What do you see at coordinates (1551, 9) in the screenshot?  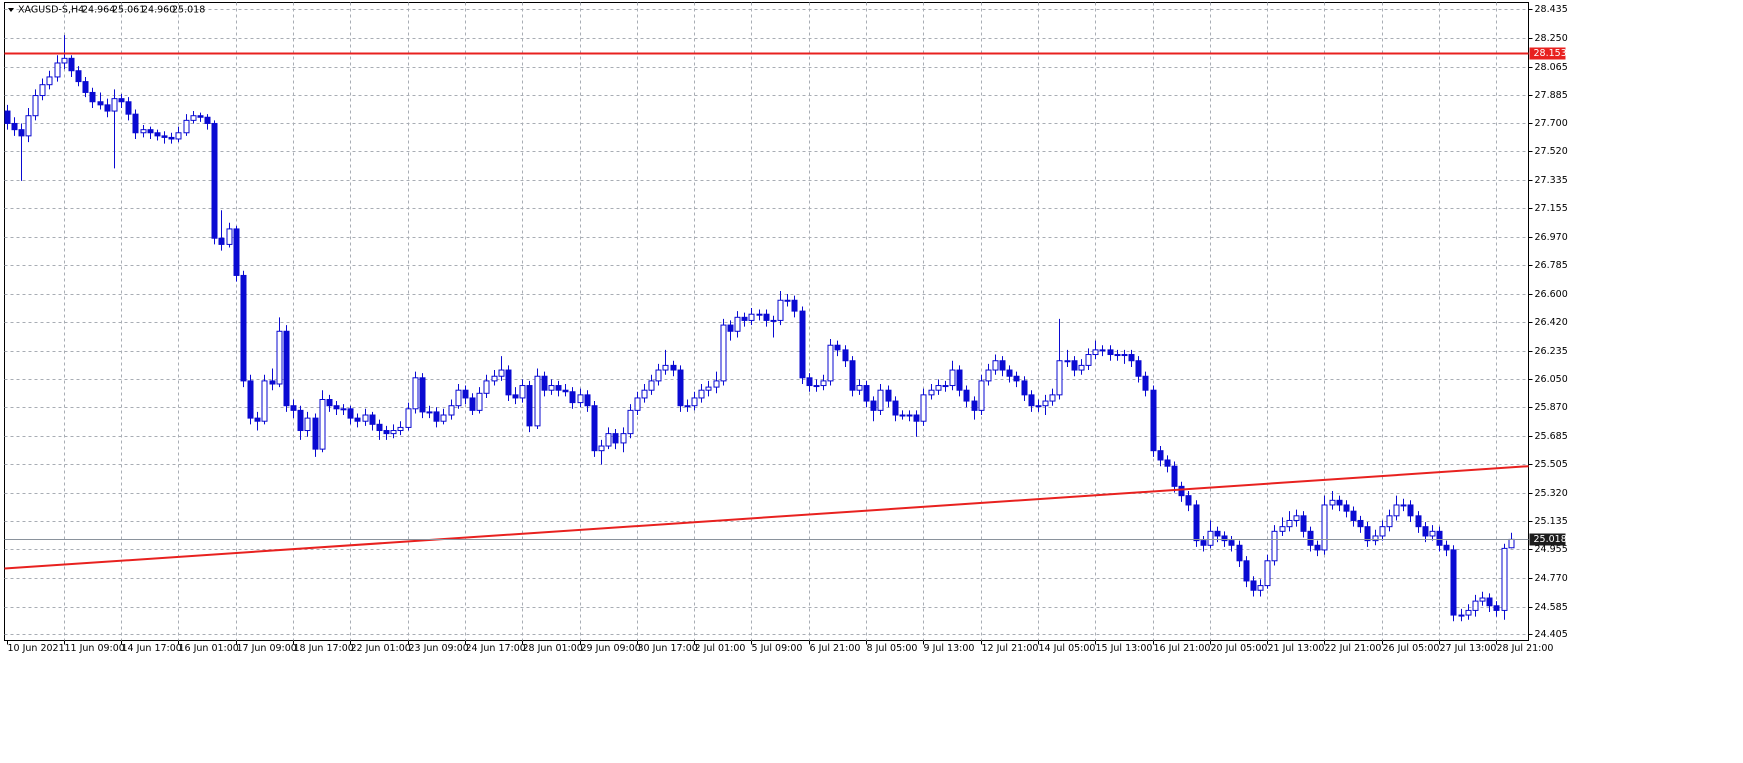 I see `y-tick-label: 28.435` at bounding box center [1551, 9].